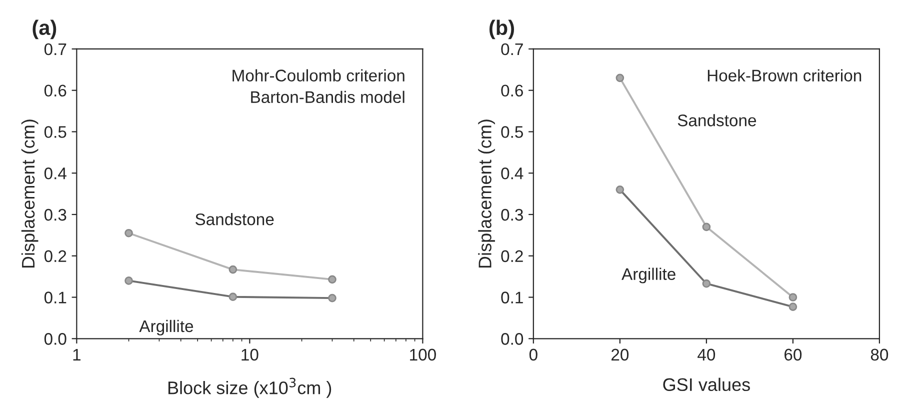 Image resolution: width=902 pixels, height=408 pixels. Describe the element at coordinates (250, 388) in the screenshot. I see `x-axis-title: Block size (x10$^{3}$cm )` at that location.